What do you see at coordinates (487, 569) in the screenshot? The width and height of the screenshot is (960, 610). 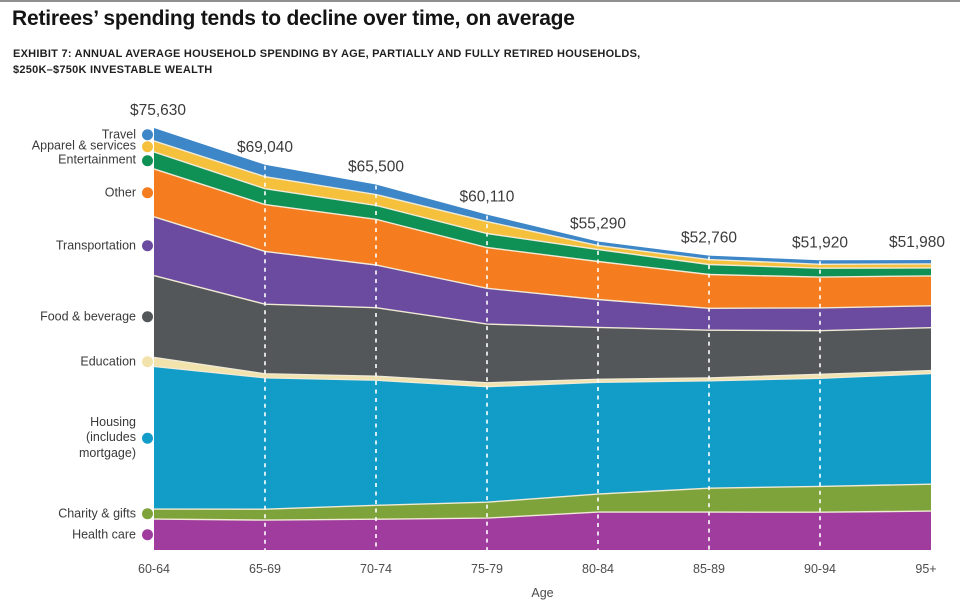 I see `x-tick-75-79: 75-79` at bounding box center [487, 569].